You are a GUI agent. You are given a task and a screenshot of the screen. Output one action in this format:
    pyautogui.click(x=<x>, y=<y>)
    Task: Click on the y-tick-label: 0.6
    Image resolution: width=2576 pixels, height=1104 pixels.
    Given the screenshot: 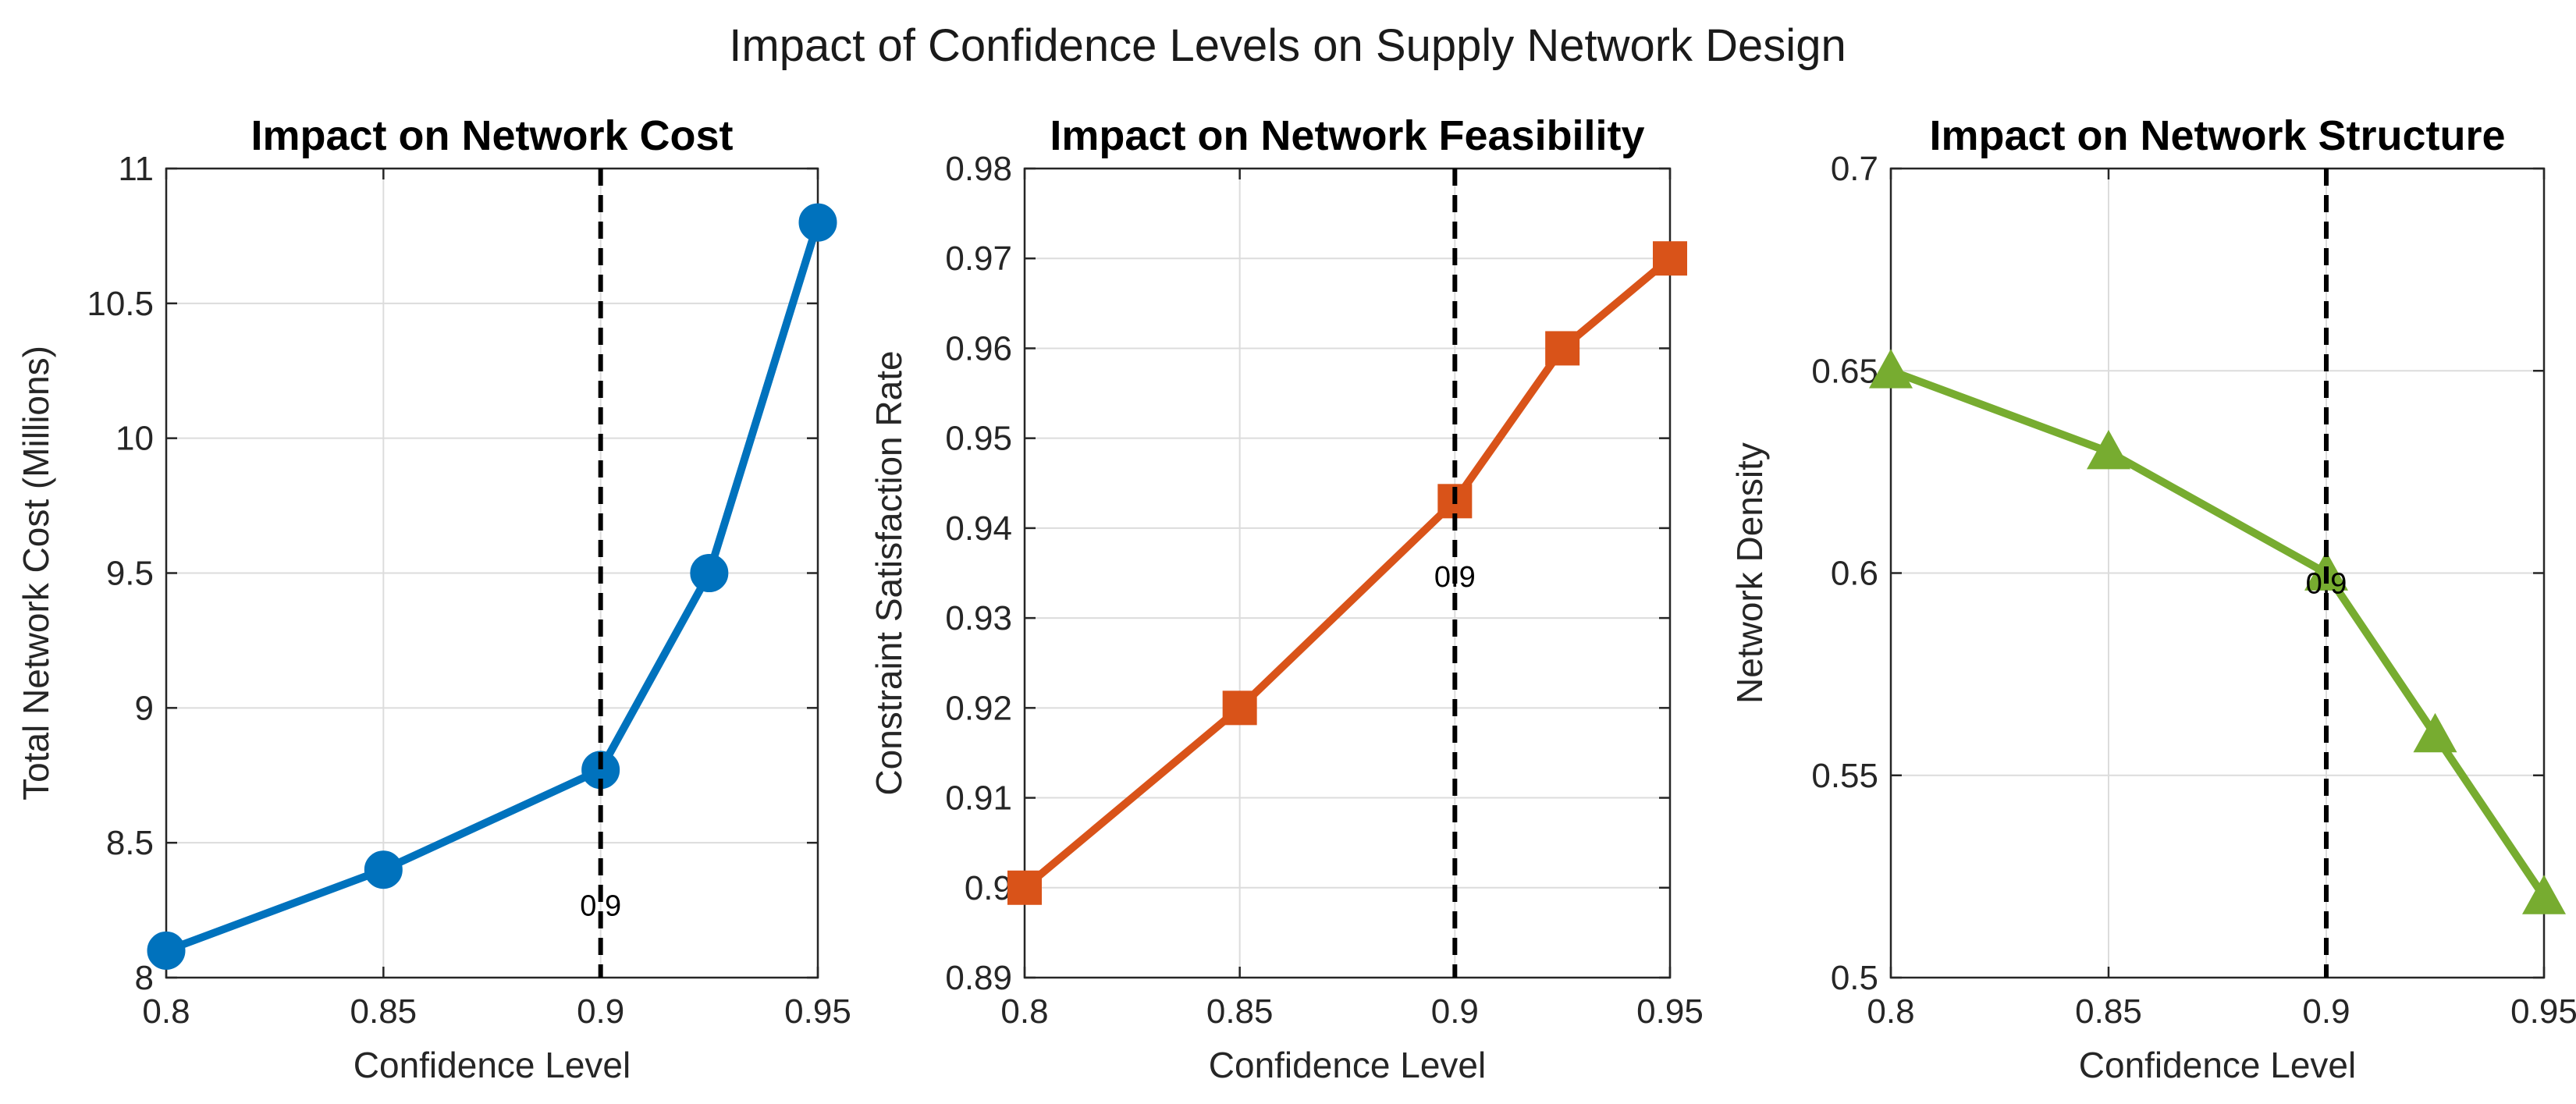 What is the action you would take?
    pyautogui.click(x=1854, y=574)
    